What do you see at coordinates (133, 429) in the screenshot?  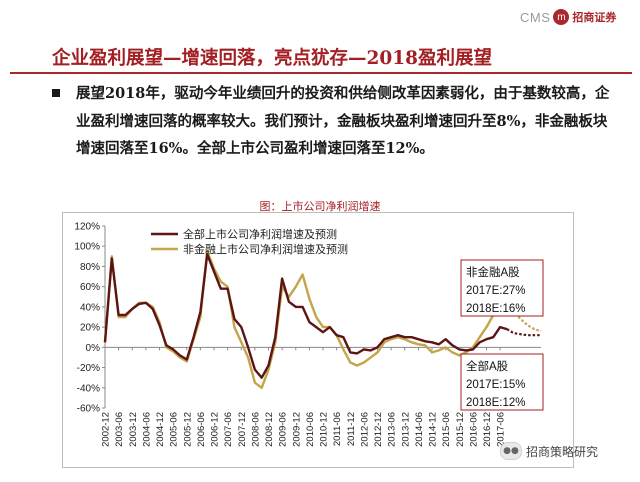 I see `x-tick-label: 2003-12` at bounding box center [133, 429].